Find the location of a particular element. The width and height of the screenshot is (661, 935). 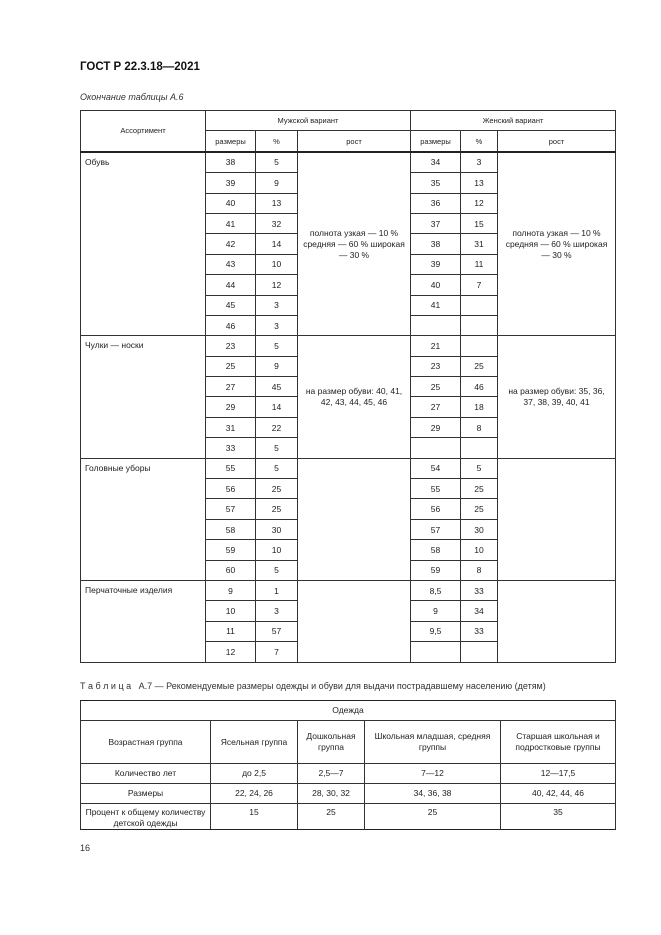

table-row: 46 3 is located at coordinates (348, 325).